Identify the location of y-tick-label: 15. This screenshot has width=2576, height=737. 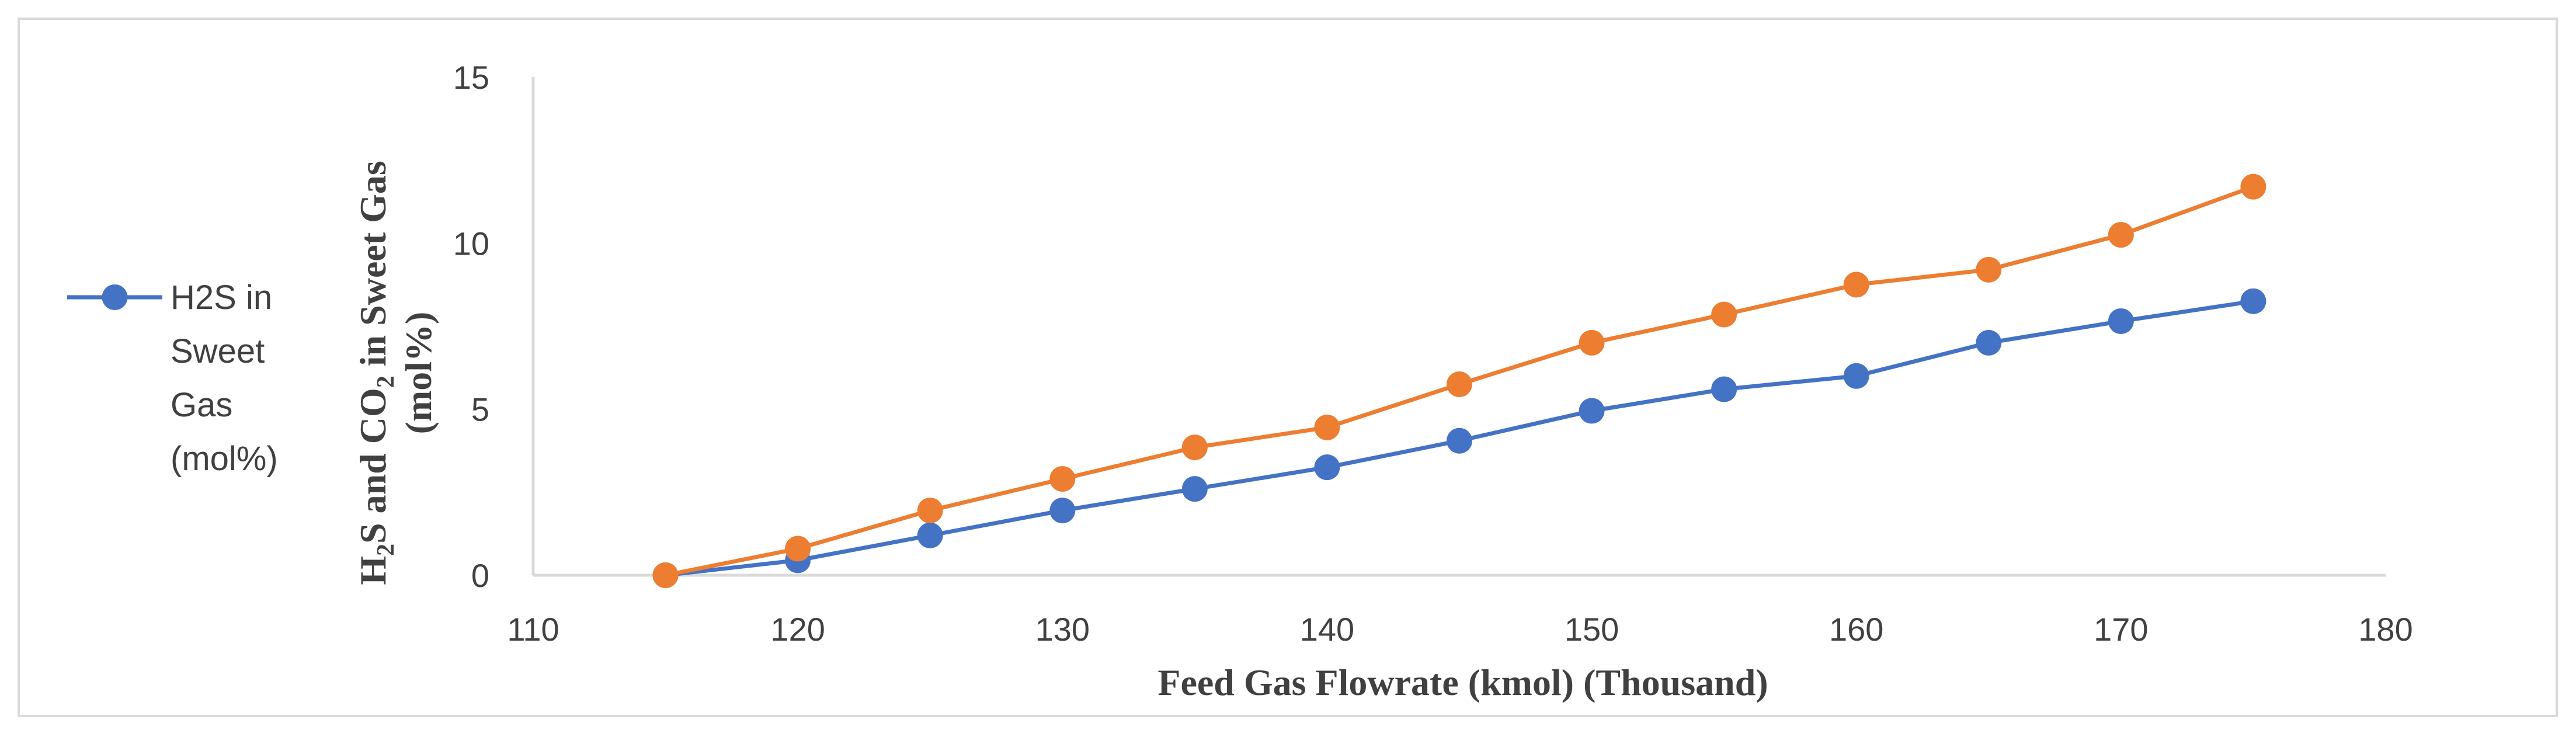
(471, 77).